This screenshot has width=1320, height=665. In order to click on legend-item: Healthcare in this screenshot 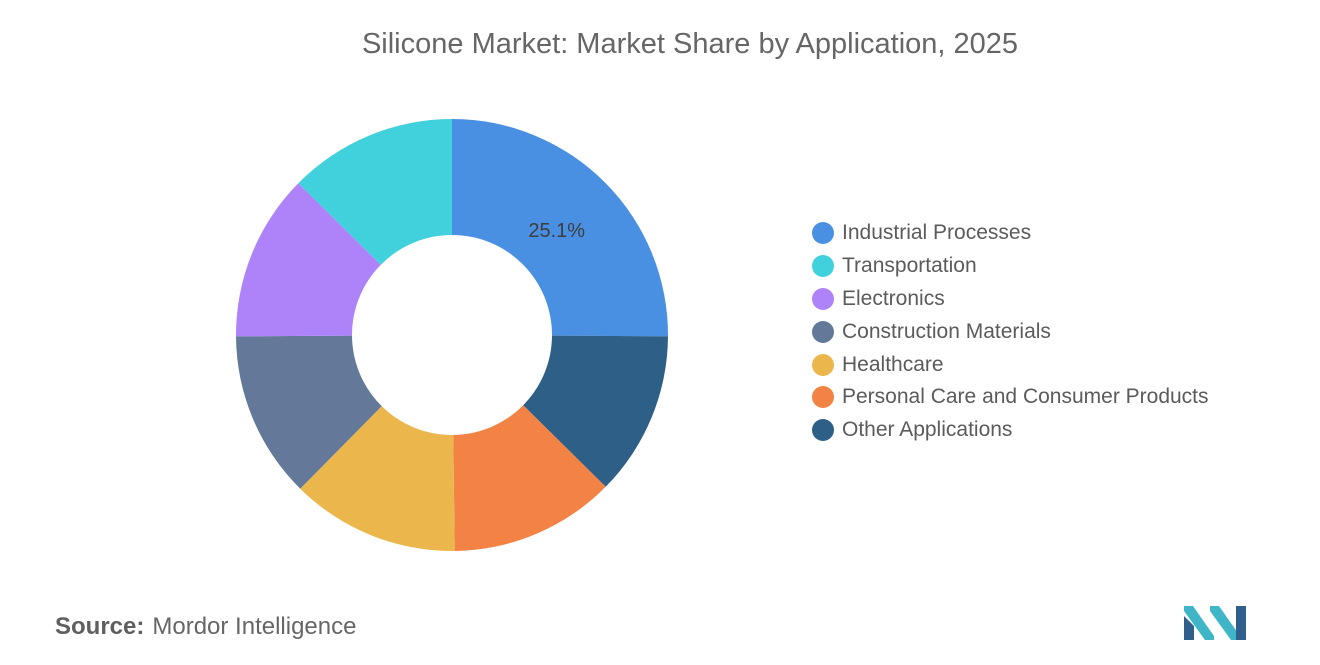, I will do `click(1010, 364)`.